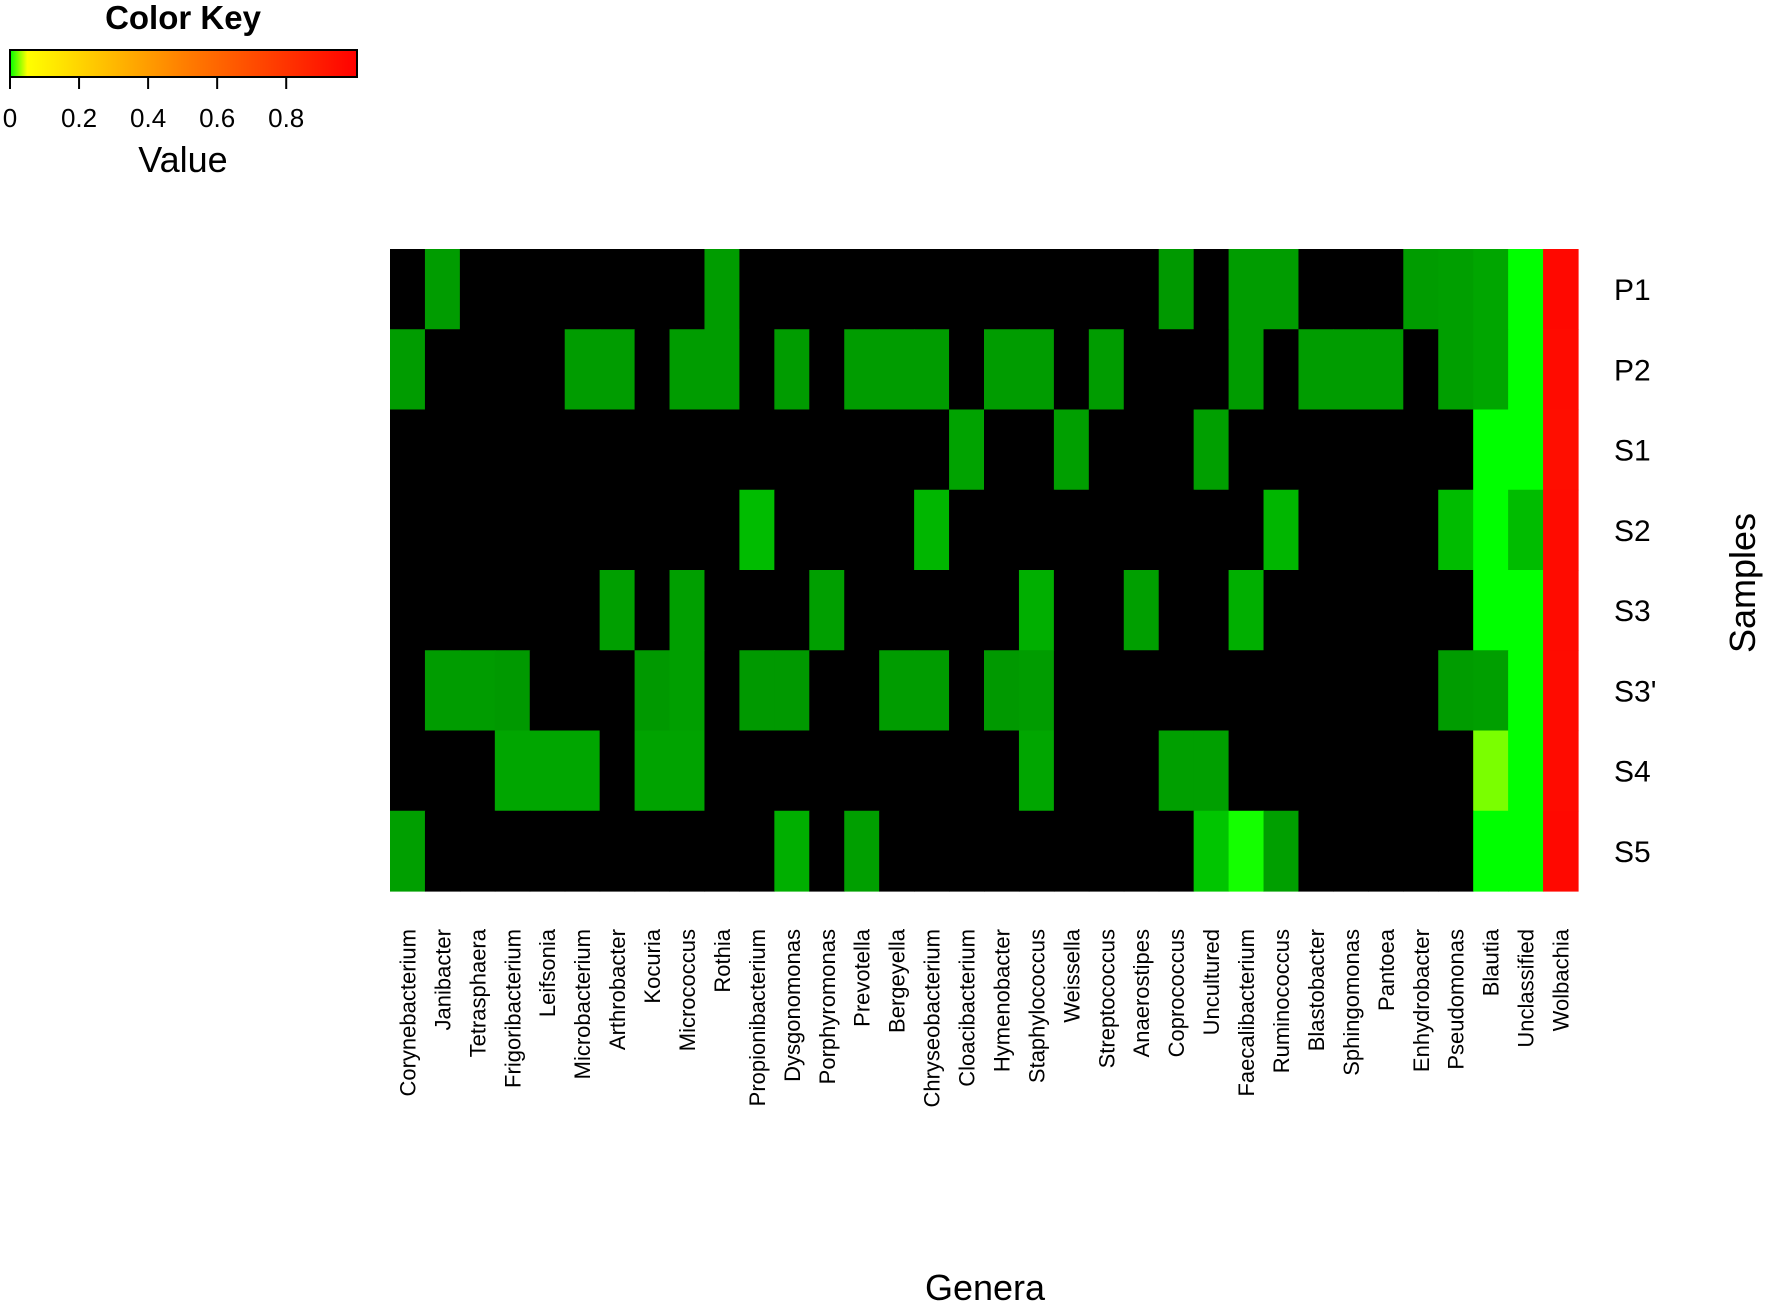  What do you see at coordinates (1632, 290) in the screenshot?
I see `row-label: P1` at bounding box center [1632, 290].